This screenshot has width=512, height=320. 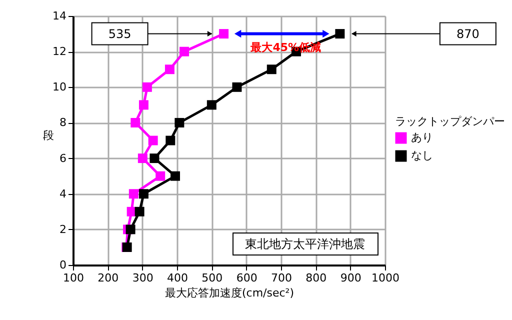 I want to click on x-tick-label: 700, so click(x=281, y=278).